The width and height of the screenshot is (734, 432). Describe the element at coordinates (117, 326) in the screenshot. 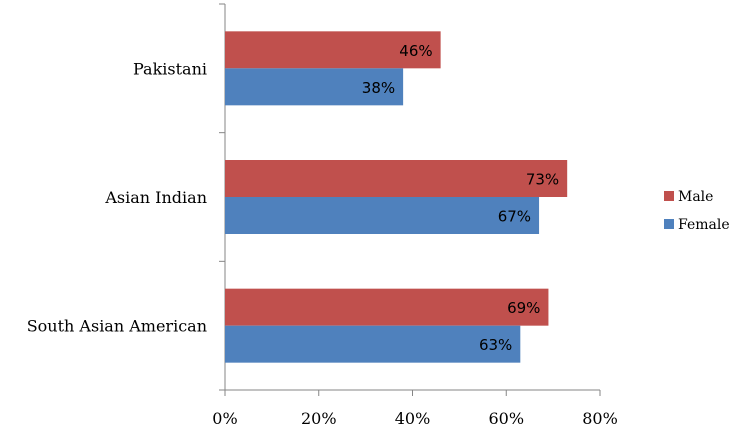

I see `category-label: South Asian American` at that location.